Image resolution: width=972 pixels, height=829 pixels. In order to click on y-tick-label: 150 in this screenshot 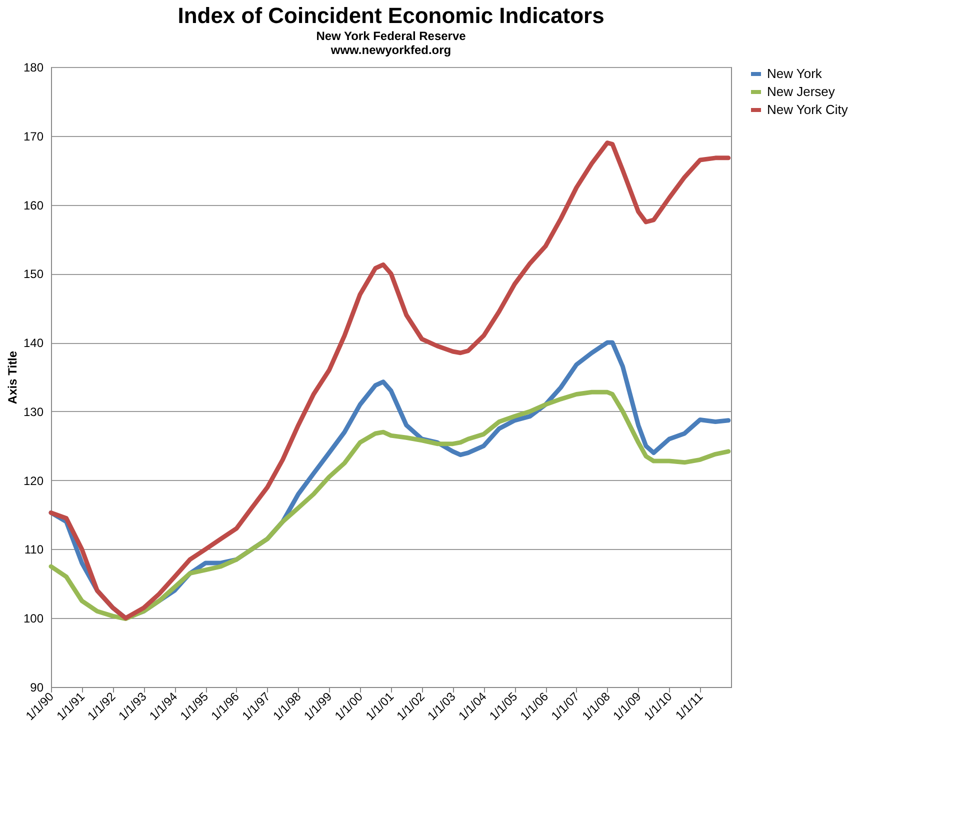, I will do `click(33, 274)`.